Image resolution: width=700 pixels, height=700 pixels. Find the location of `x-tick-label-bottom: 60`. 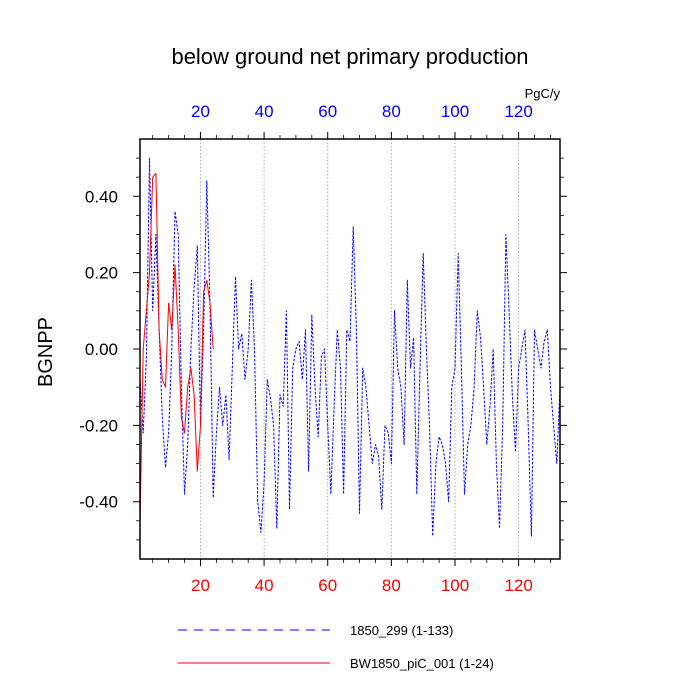

x-tick-label-bottom: 60 is located at coordinates (327, 585).